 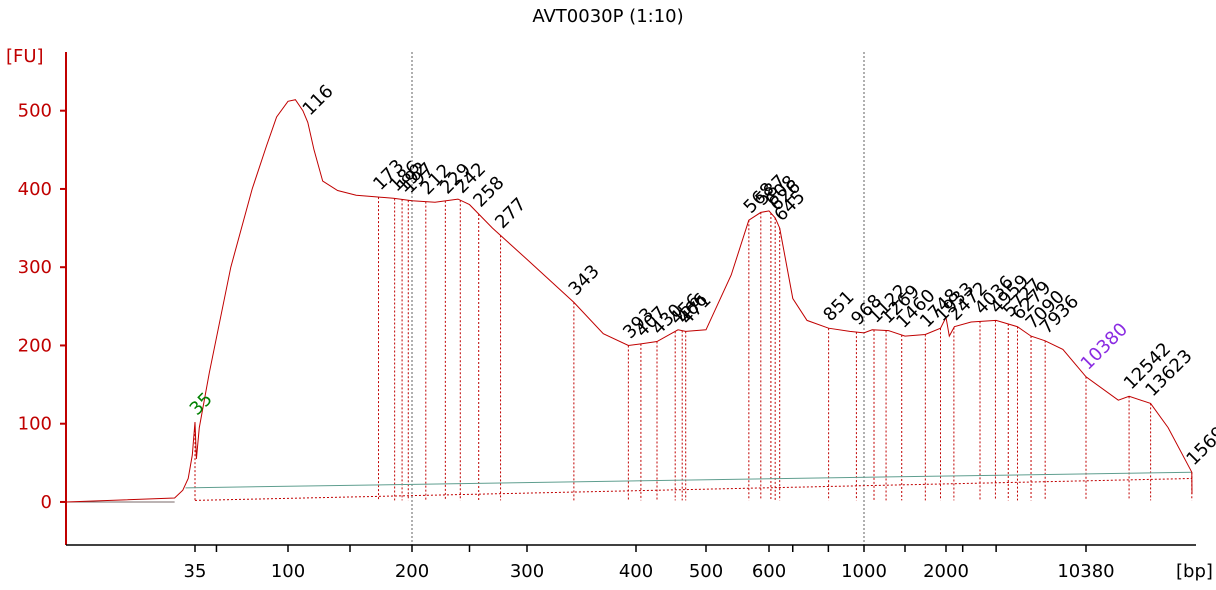 I want to click on y-tick-label: 100, so click(x=35, y=424).